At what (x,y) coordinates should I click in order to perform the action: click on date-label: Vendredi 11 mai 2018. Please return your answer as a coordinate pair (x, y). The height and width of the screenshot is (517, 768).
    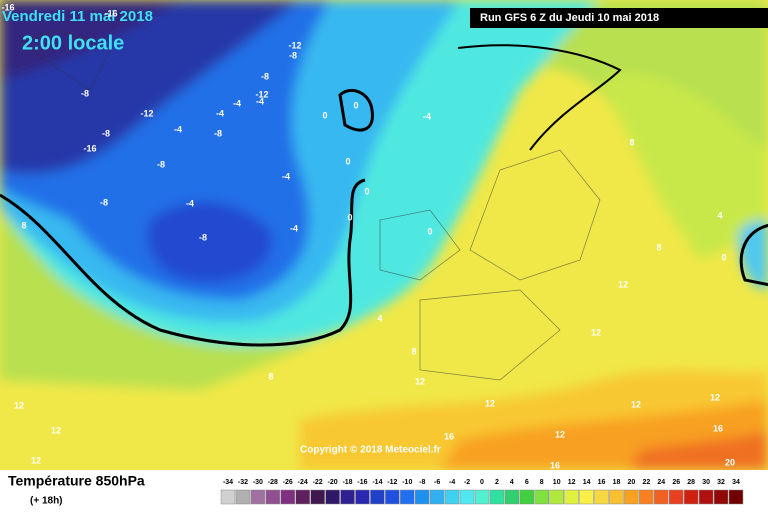
    Looking at the image, I should click on (77, 16).